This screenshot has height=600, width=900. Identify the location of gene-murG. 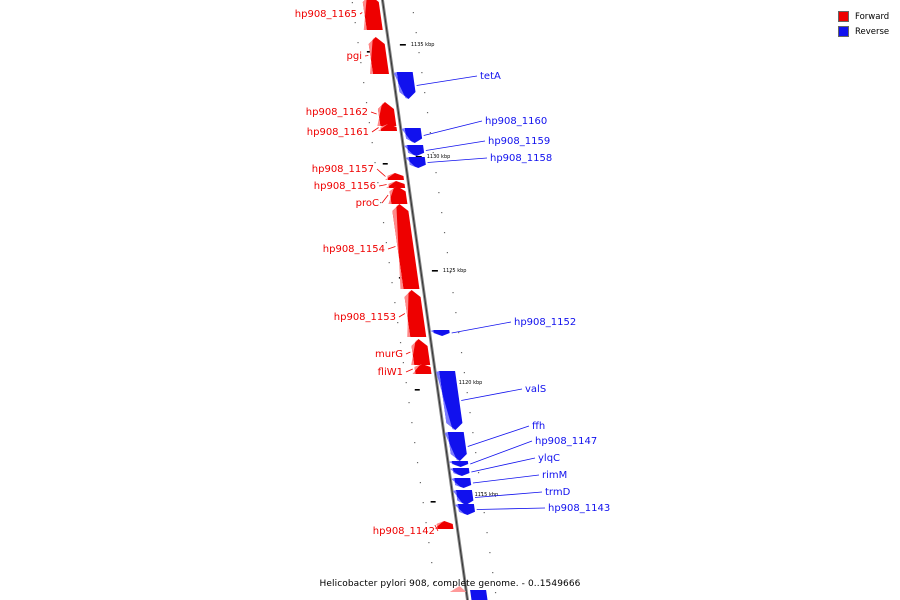
(421, 352).